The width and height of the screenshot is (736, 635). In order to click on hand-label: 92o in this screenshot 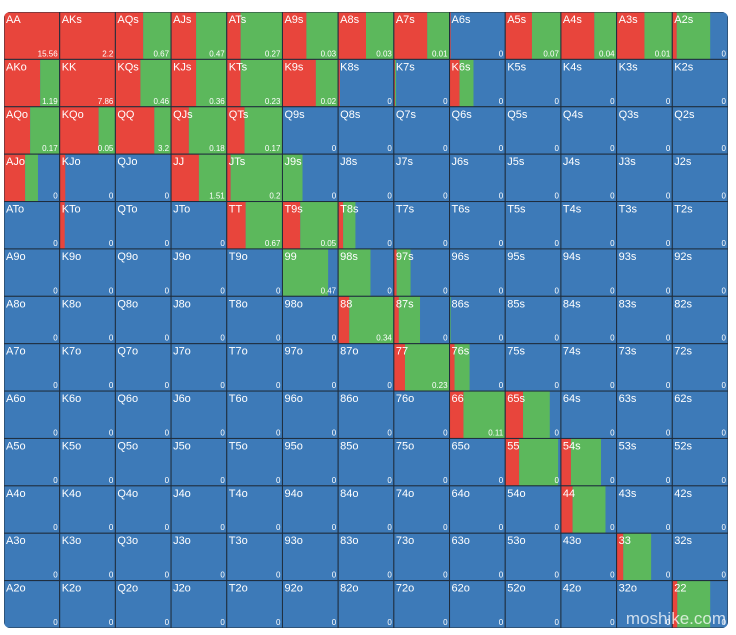, I will do `click(293, 589)`.